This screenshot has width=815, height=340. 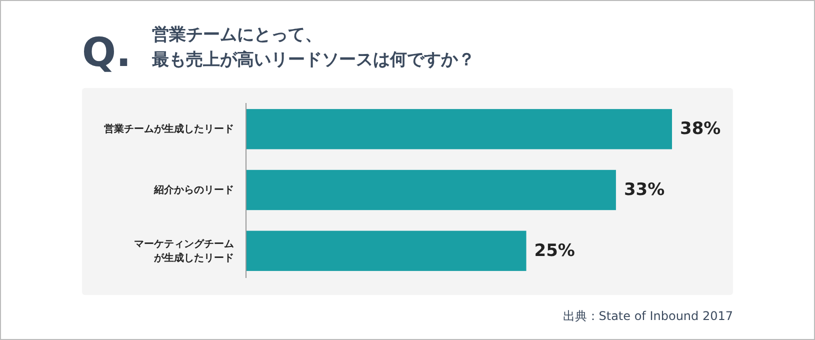 I want to click on y-tick-label: 紹介からのリード, so click(x=193, y=190).